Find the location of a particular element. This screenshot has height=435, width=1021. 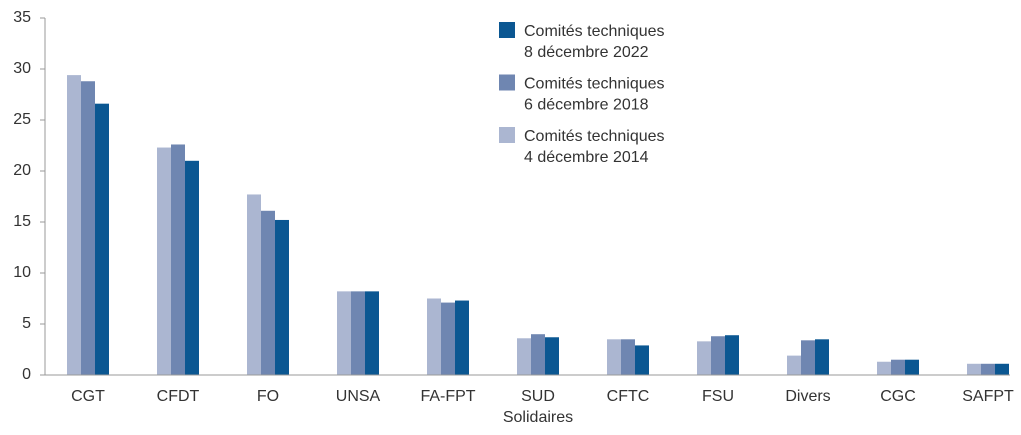

x-tick-label: FO is located at coordinates (268, 396).